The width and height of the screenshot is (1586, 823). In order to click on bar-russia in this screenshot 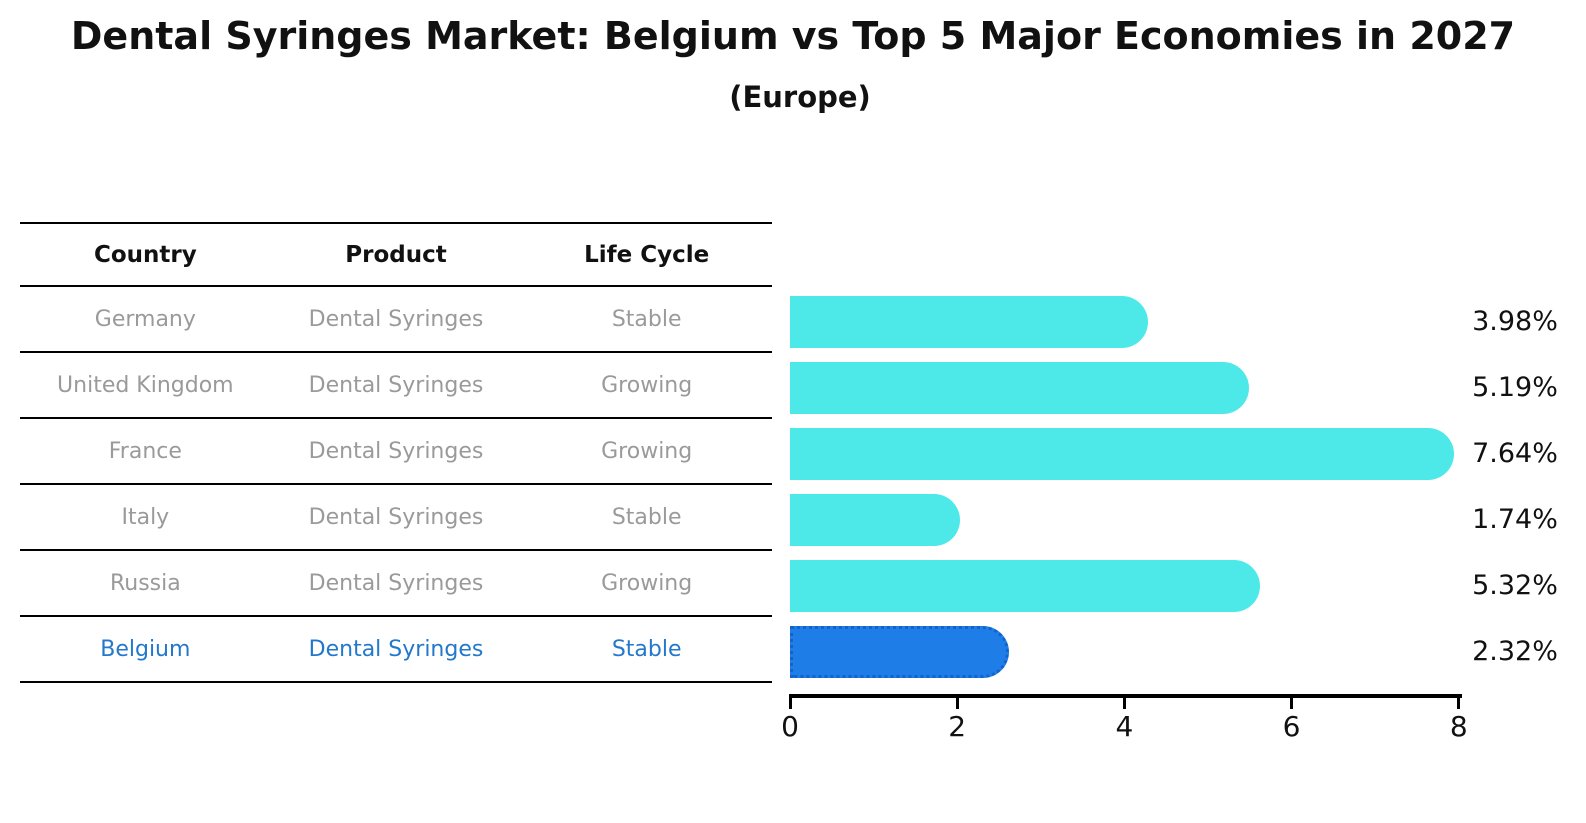, I will do `click(1025, 586)`.